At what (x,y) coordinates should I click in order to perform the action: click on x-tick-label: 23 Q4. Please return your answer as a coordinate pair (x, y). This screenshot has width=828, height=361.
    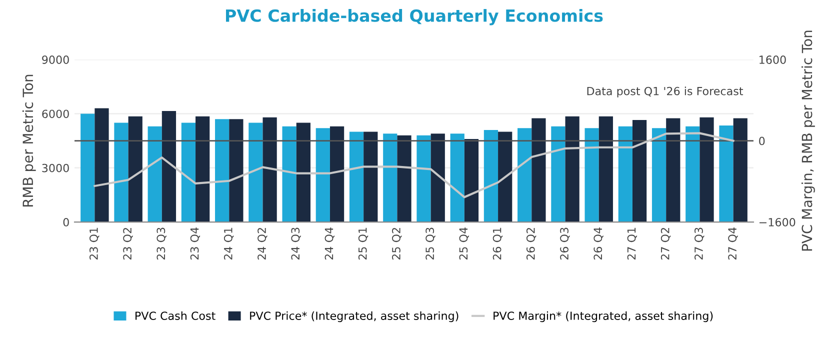
    Looking at the image, I should click on (195, 244).